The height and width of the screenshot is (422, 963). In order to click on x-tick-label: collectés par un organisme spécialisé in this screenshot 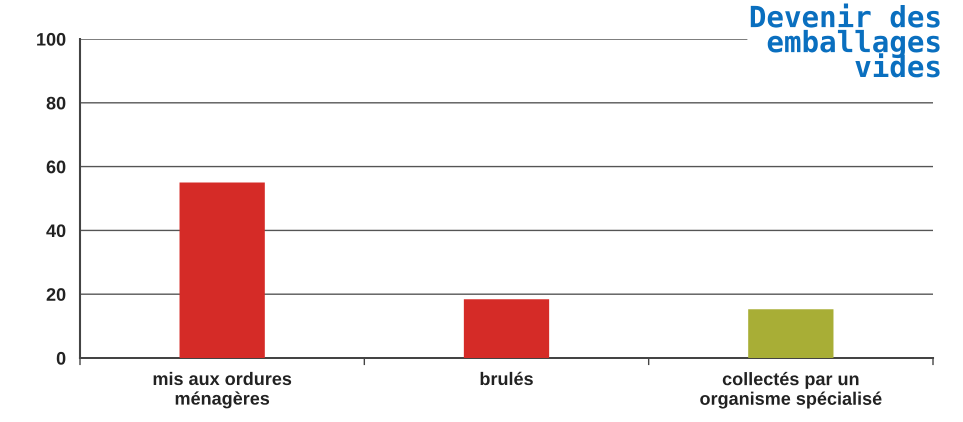, I will do `click(791, 390)`.